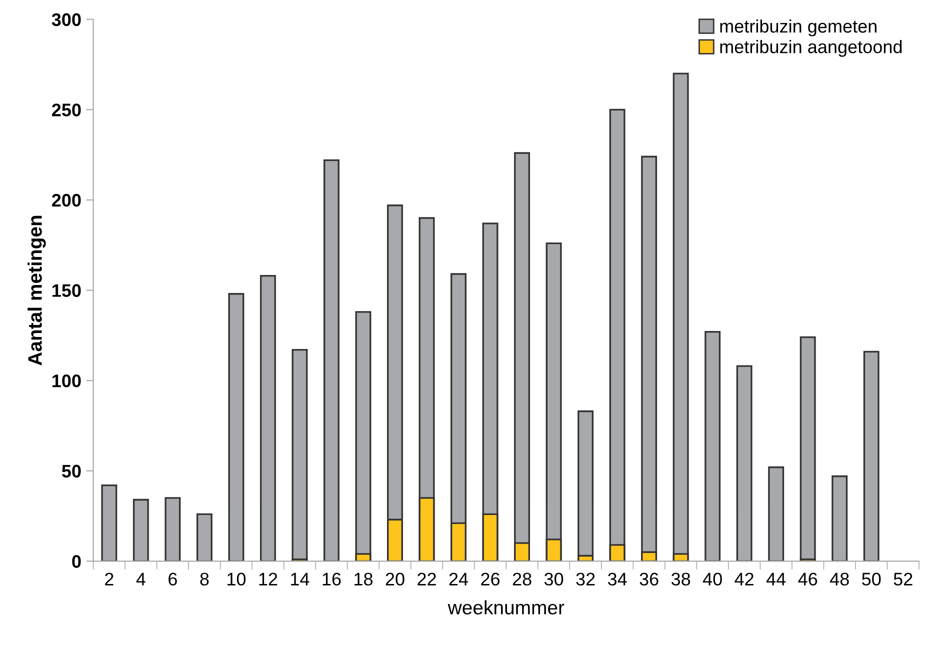 Image resolution: width=933 pixels, height=645 pixels. I want to click on y-tick-label: 200, so click(66, 200).